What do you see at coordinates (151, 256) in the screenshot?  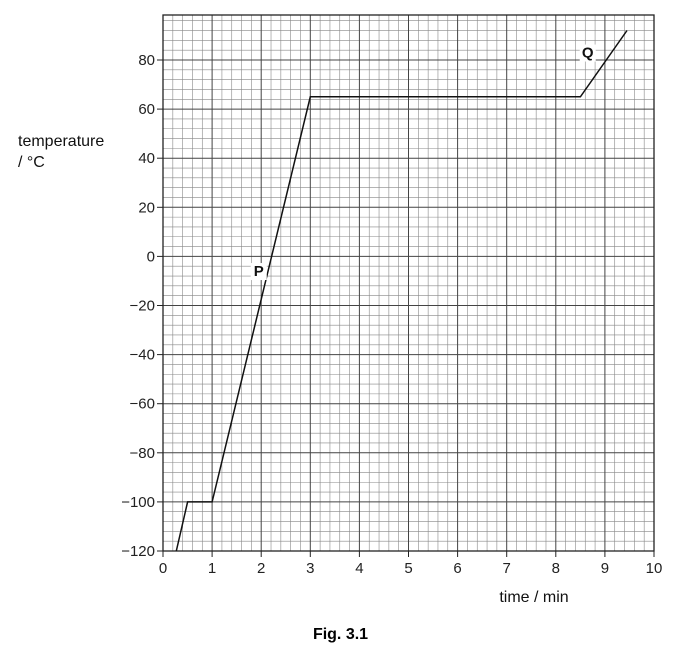 I see `y-tick-label: 0` at bounding box center [151, 256].